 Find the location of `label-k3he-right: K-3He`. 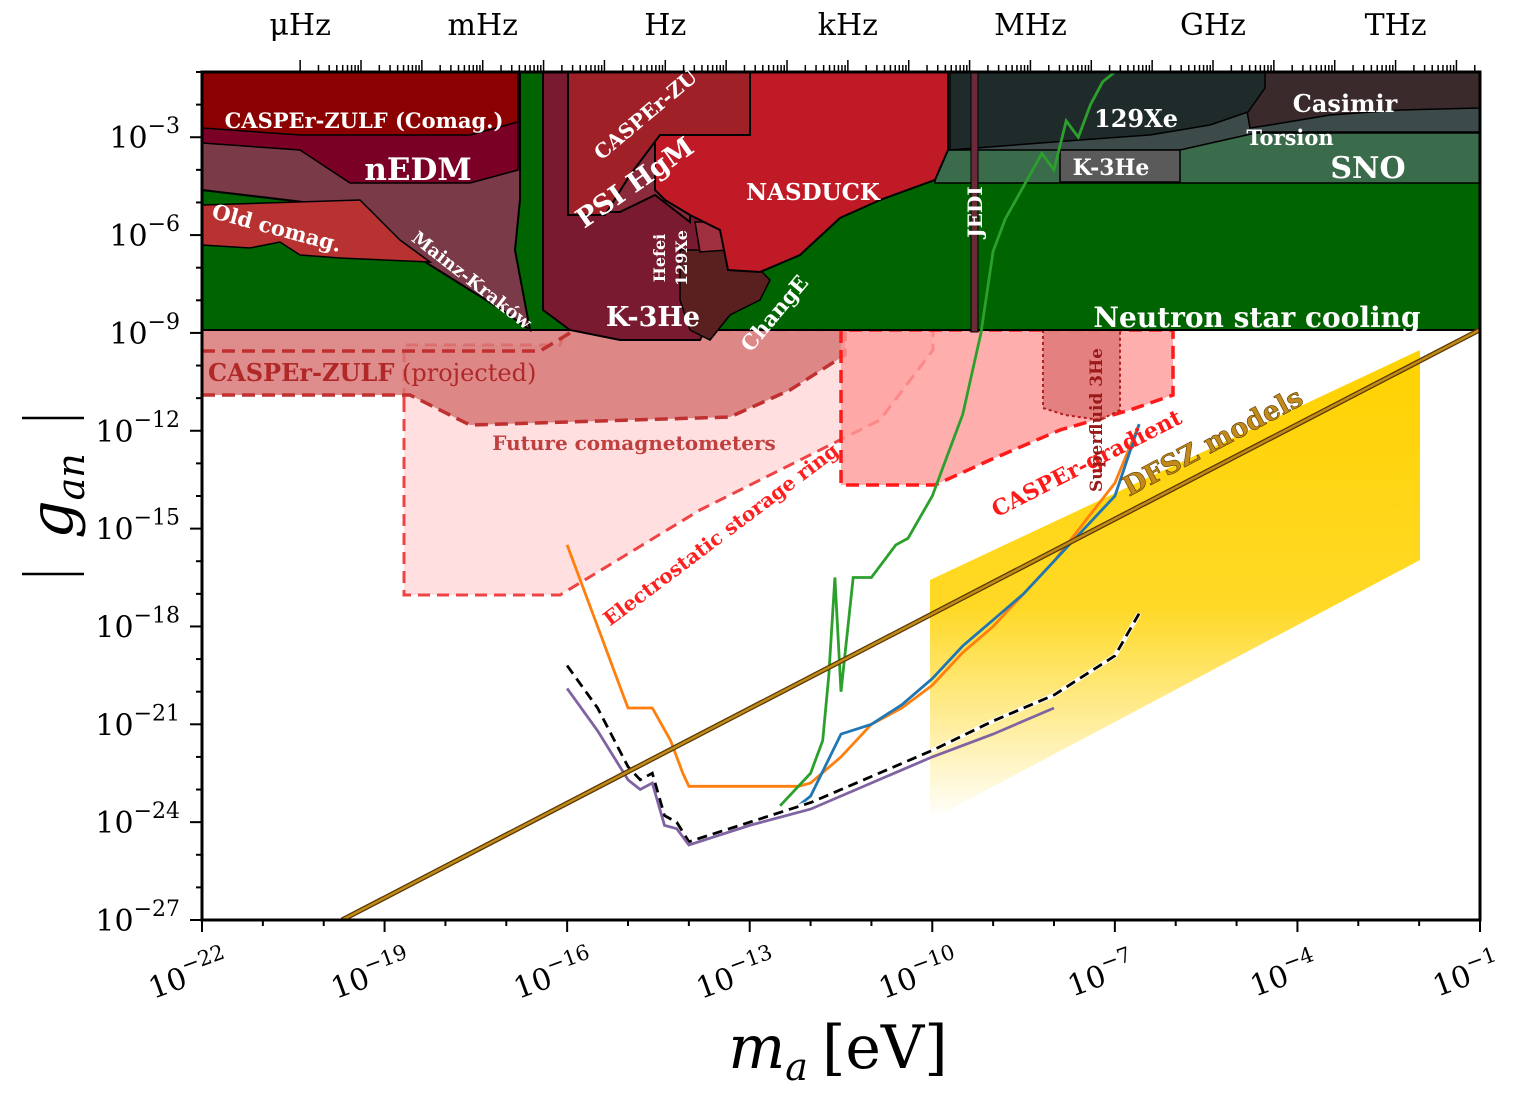

label-k3he-right: K-3He is located at coordinates (1111, 168).